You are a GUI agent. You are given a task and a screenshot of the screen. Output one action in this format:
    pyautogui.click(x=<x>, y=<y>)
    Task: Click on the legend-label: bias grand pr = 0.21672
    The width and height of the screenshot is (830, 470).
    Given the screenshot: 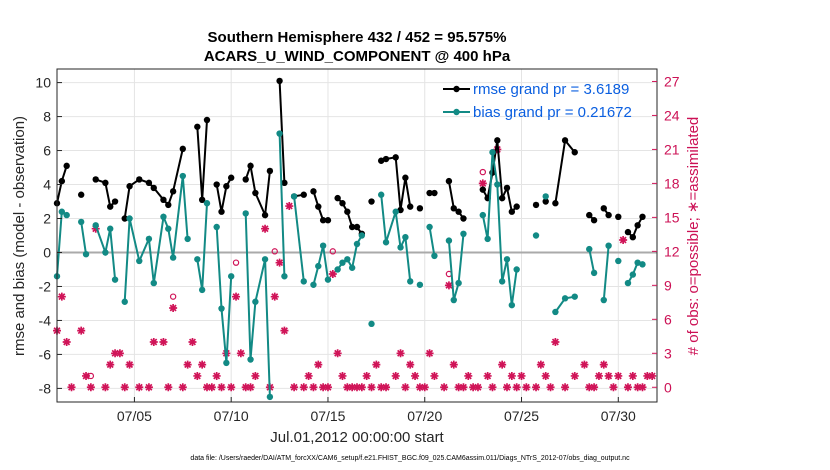 What is the action you would take?
    pyautogui.click(x=552, y=112)
    